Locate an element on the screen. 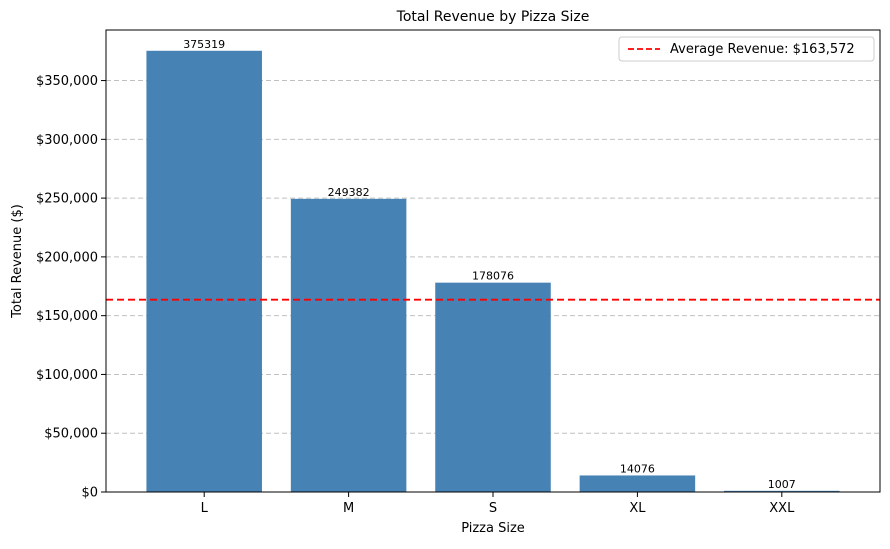  chart-title: Total Revenue by Pizza Size is located at coordinates (493, 17).